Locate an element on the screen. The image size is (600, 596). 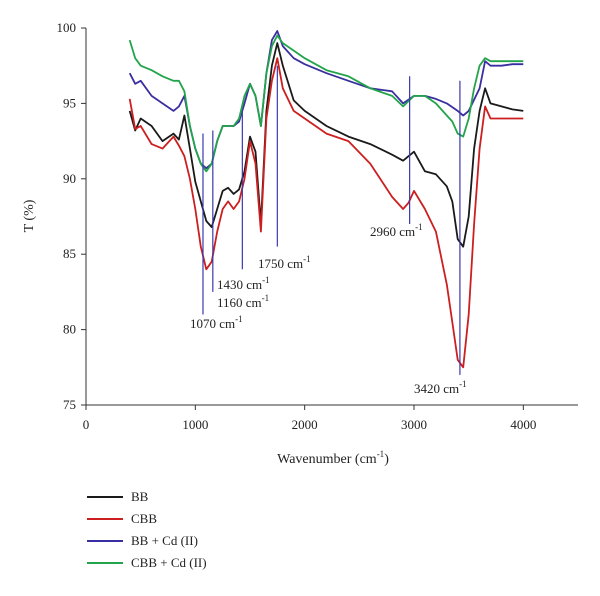
x-tick-label: 0 is located at coordinates (86, 424).